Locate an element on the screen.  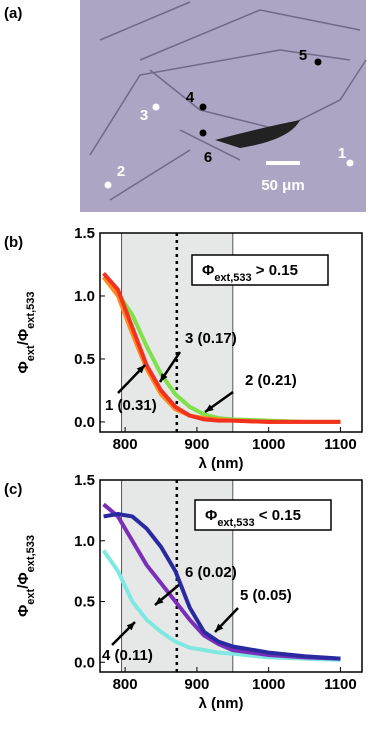
point-label: 4 is located at coordinates (190, 97).